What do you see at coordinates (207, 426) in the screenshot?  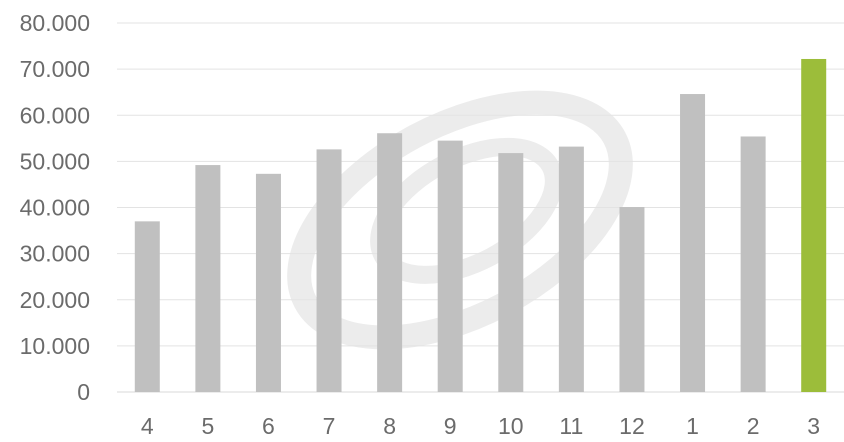 I see `x-tick-label: 5` at bounding box center [207, 426].